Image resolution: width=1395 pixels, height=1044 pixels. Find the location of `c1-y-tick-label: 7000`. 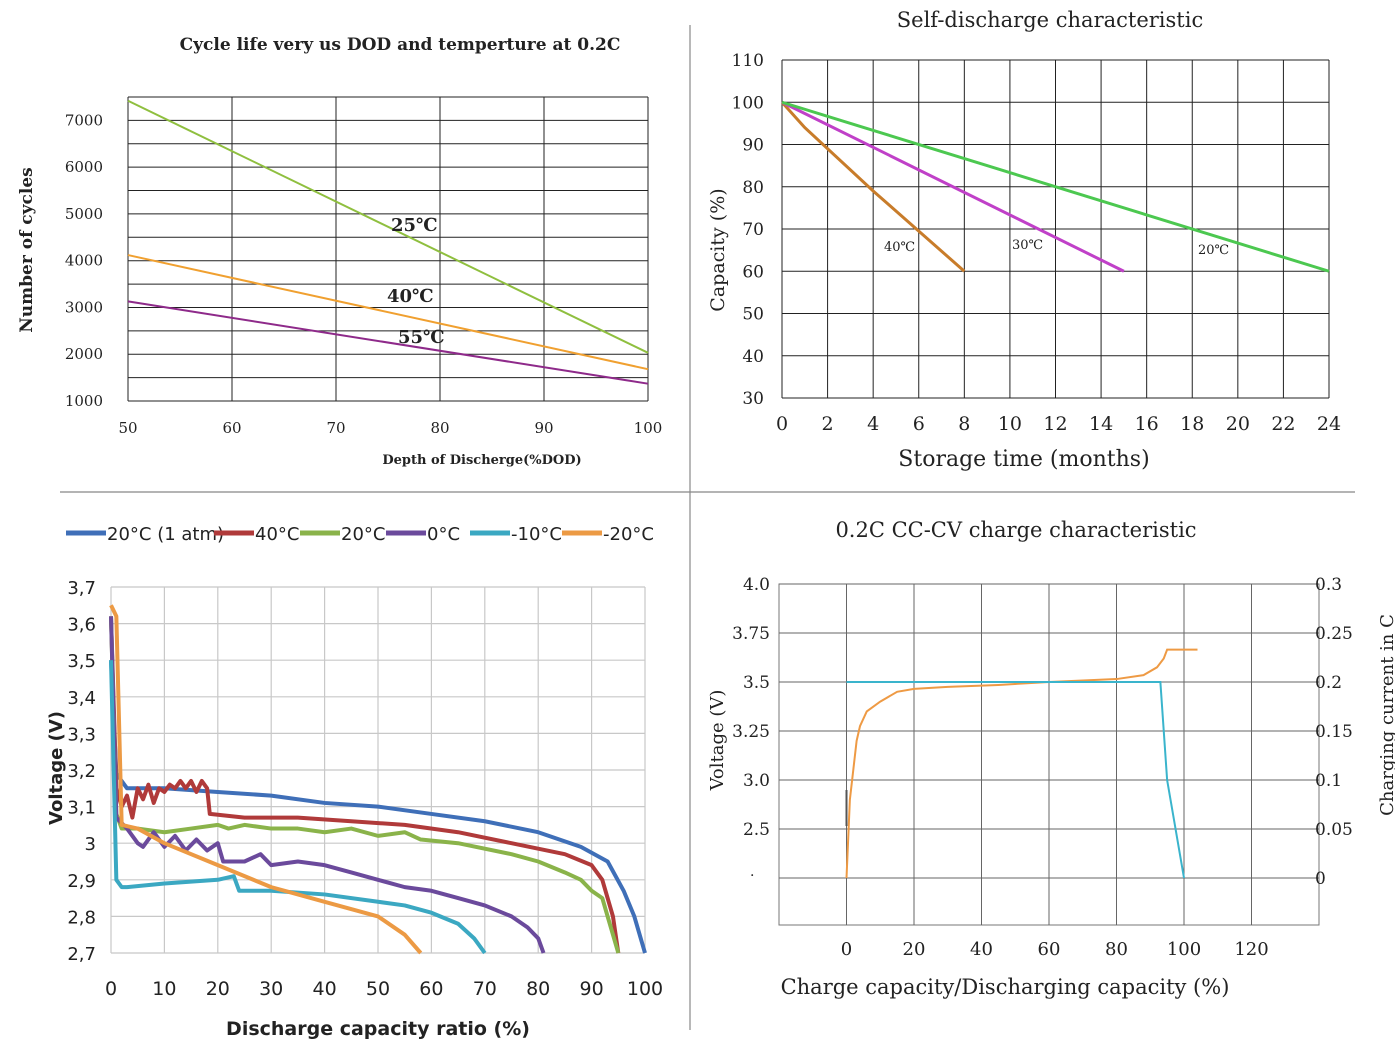

c1-y-tick-label: 7000 is located at coordinates (84, 120).